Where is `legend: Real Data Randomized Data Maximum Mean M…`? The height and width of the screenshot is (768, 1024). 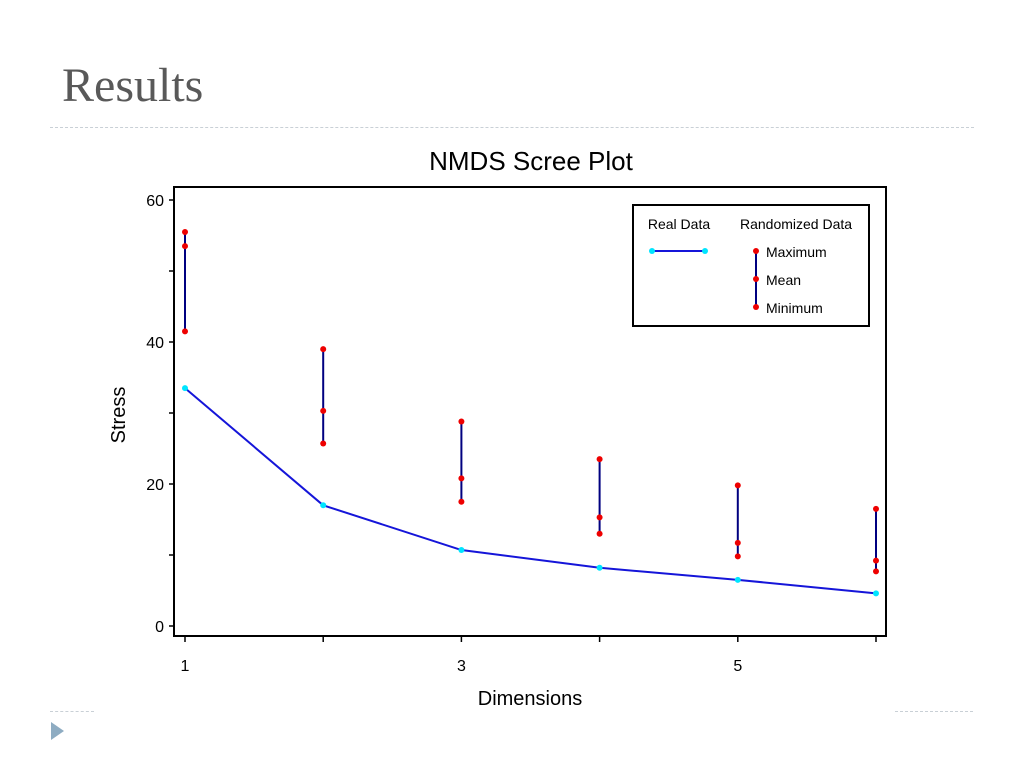
legend: Real Data Randomized Data Maximum Mean M… is located at coordinates (751, 265).